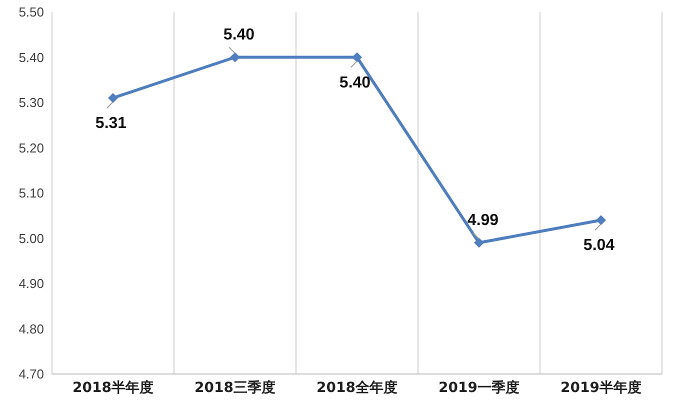  What do you see at coordinates (31, 57) in the screenshot?
I see `y-tick-label: 5.40` at bounding box center [31, 57].